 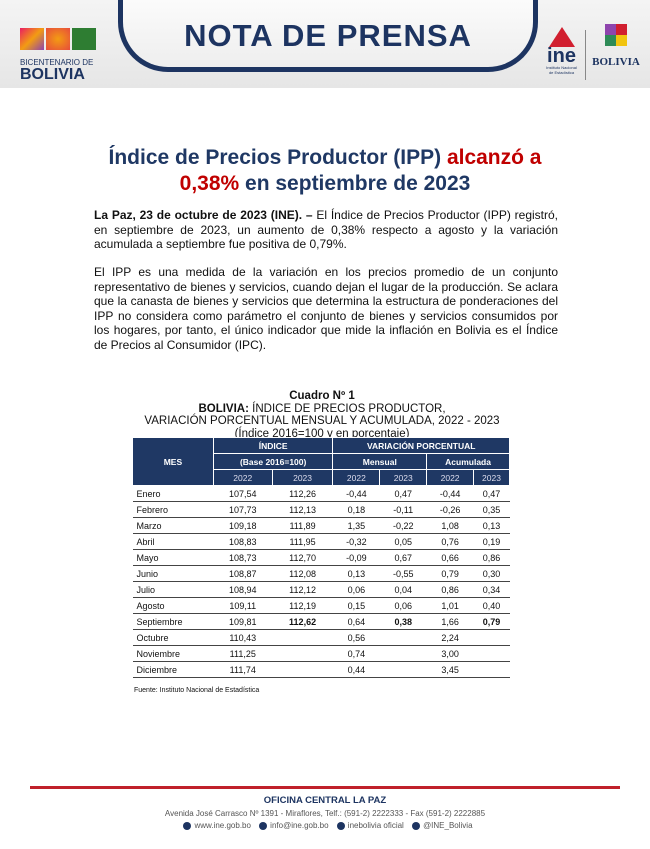 I want to click on month-cell: Julio, so click(x=173, y=589).